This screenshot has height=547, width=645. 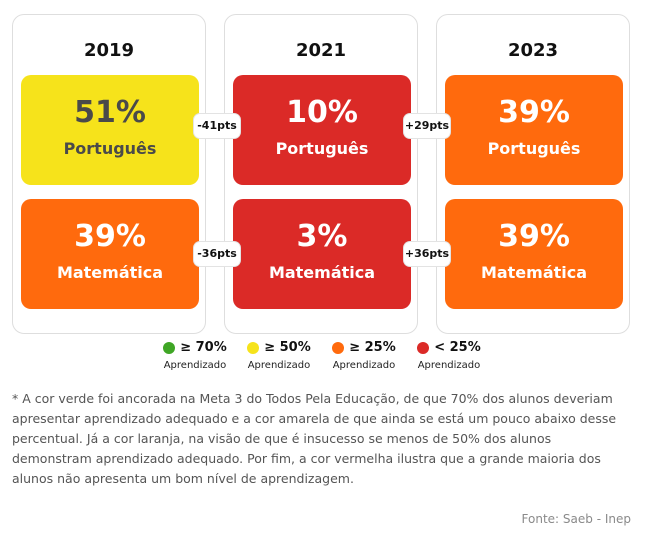 I want to click on year-label: 2019, so click(x=109, y=50).